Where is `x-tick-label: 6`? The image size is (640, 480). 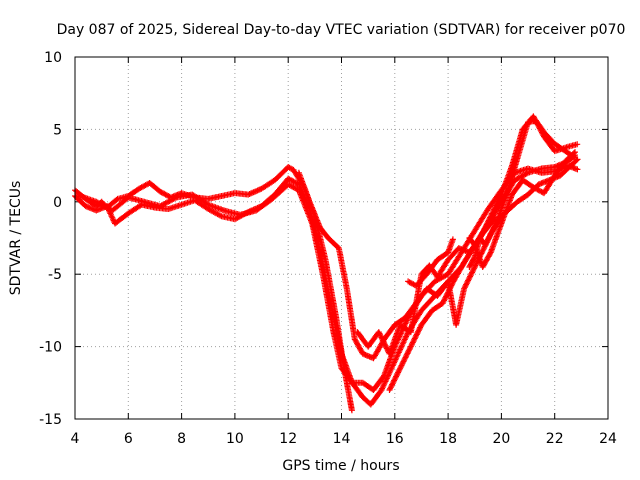
x-tick-label: 6 is located at coordinates (128, 439).